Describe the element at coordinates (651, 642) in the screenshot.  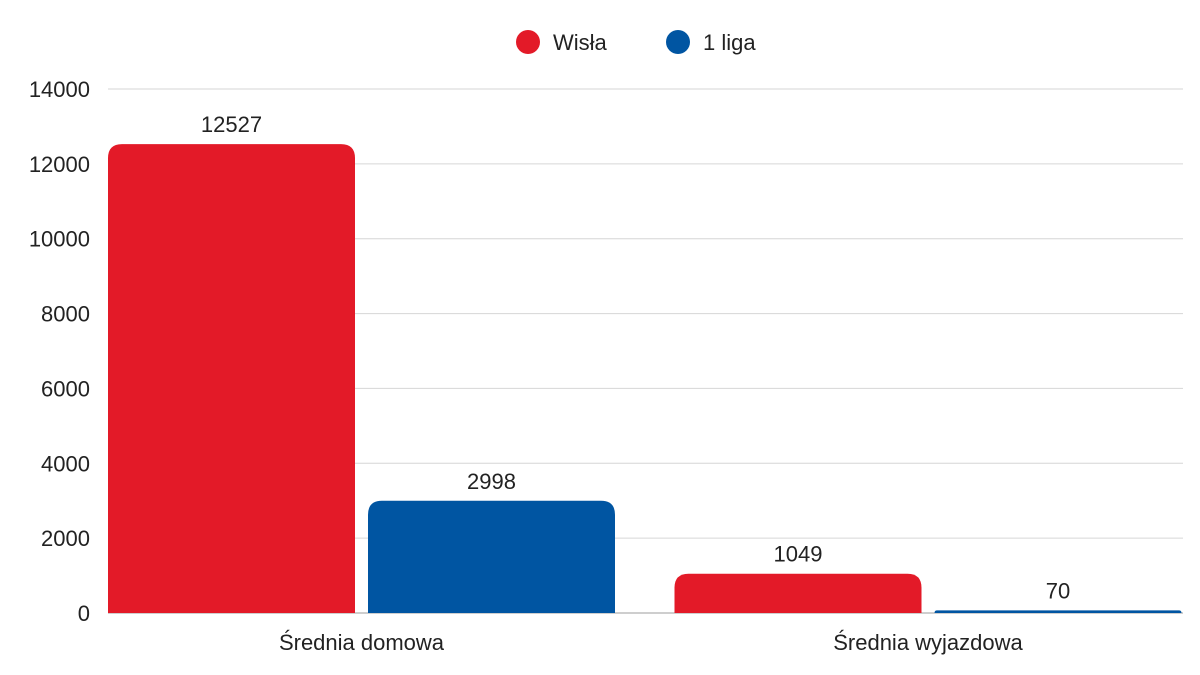
I see `x-axis: Średnia domowa Średnia wyjazdowa` at that location.